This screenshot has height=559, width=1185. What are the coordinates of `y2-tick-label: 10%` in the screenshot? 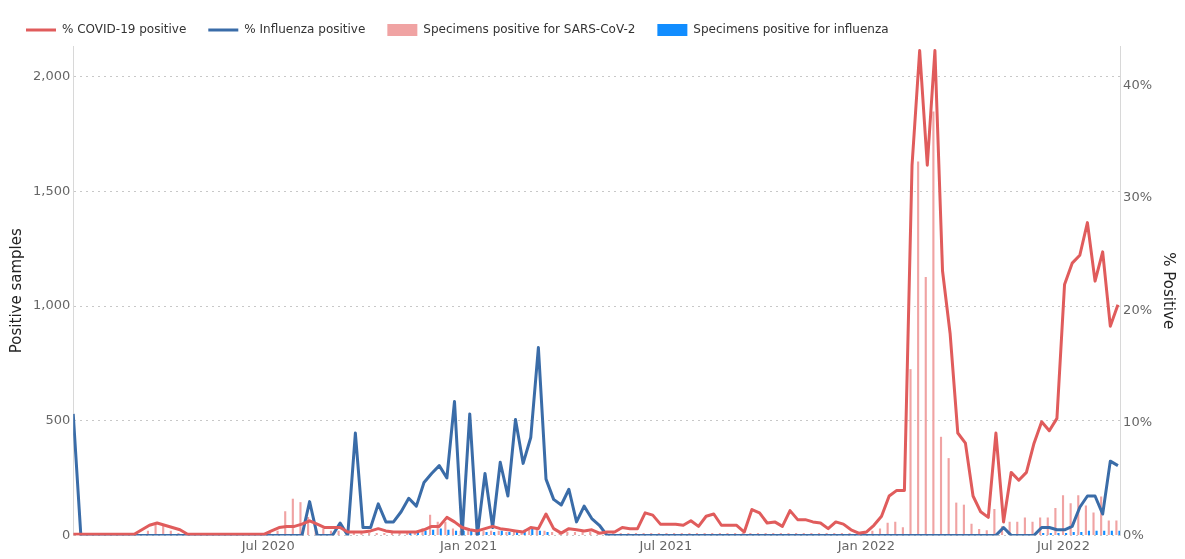 It's located at (1138, 422).